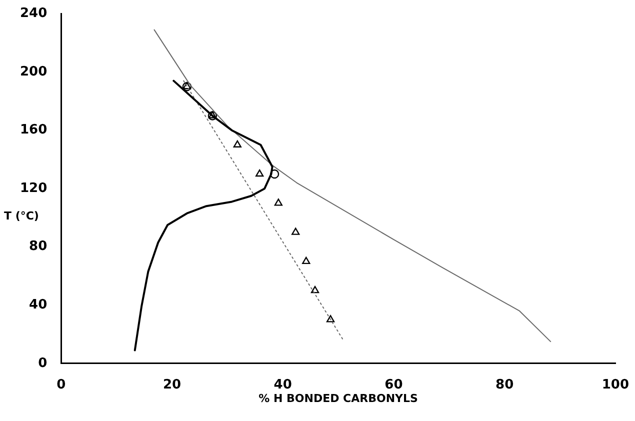 The width and height of the screenshot is (635, 421). What do you see at coordinates (283, 385) in the screenshot?
I see `x-tick-label: 40` at bounding box center [283, 385].